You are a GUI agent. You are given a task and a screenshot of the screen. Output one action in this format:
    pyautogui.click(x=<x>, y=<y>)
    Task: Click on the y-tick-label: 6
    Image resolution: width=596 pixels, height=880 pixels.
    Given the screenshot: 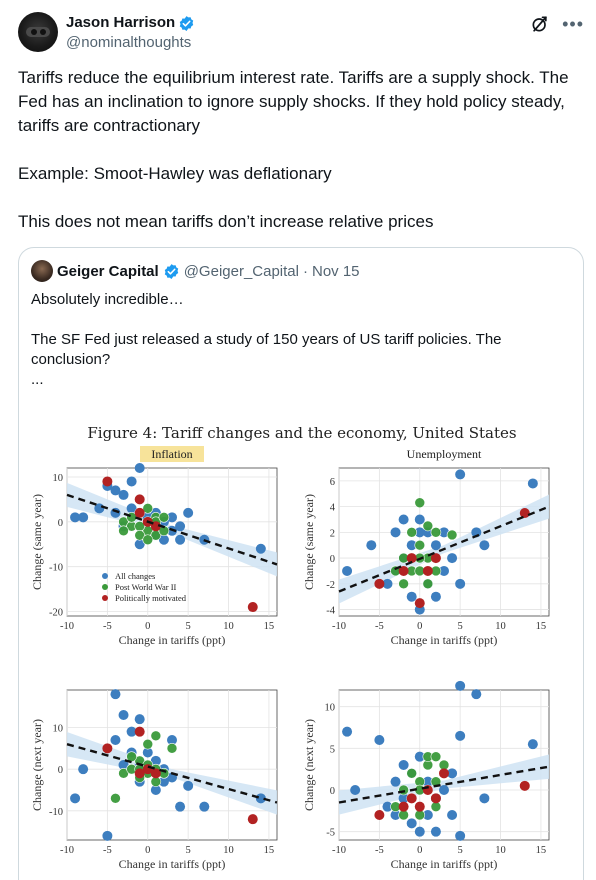 What is the action you would take?
    pyautogui.click(x=332, y=482)
    